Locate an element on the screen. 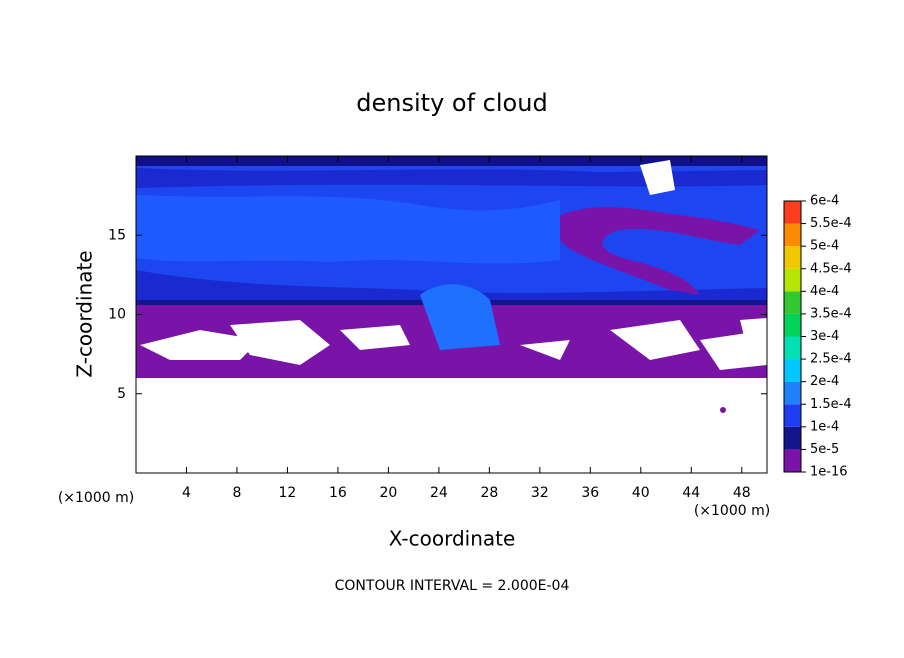 This screenshot has width=904, height=658. x-tick-label: 16 is located at coordinates (338, 493).